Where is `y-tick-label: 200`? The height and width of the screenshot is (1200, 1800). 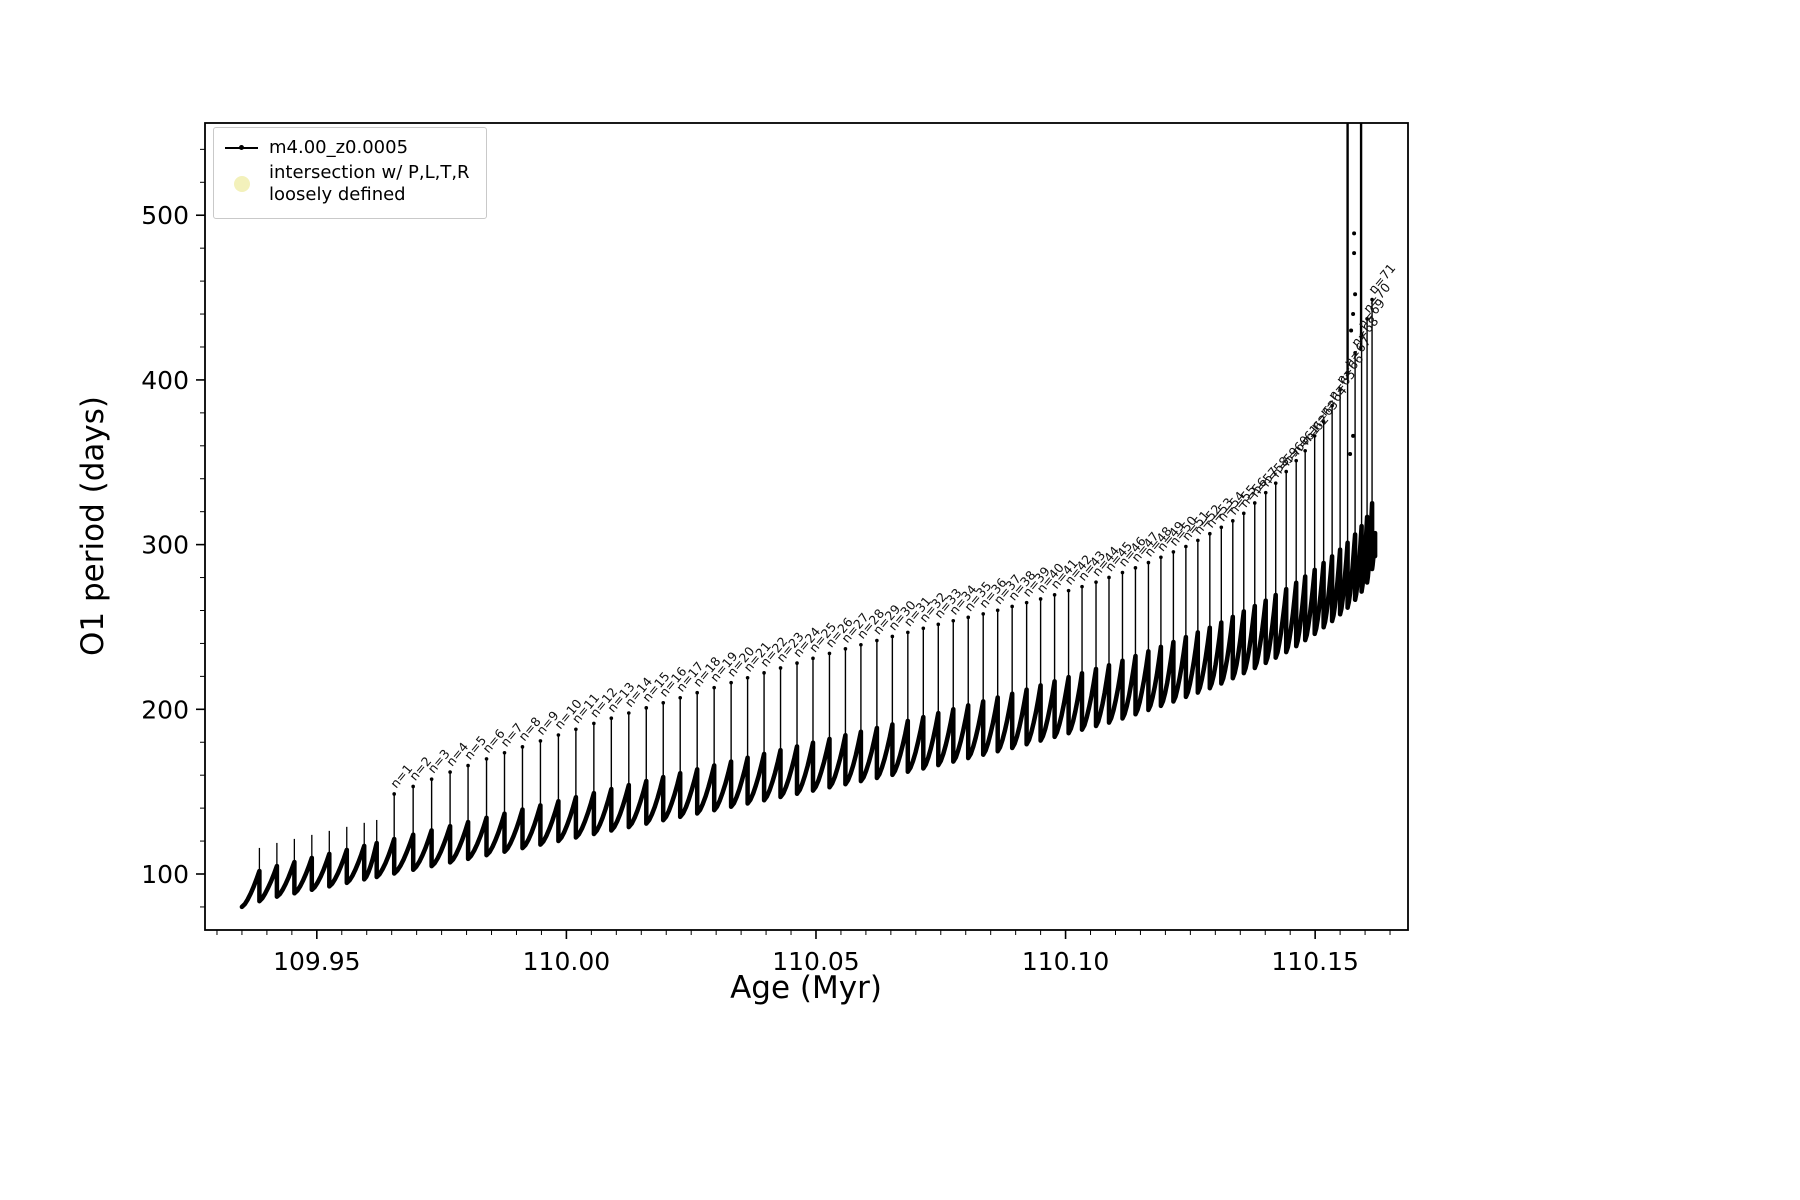 y-tick-label: 200 is located at coordinates (165, 709).